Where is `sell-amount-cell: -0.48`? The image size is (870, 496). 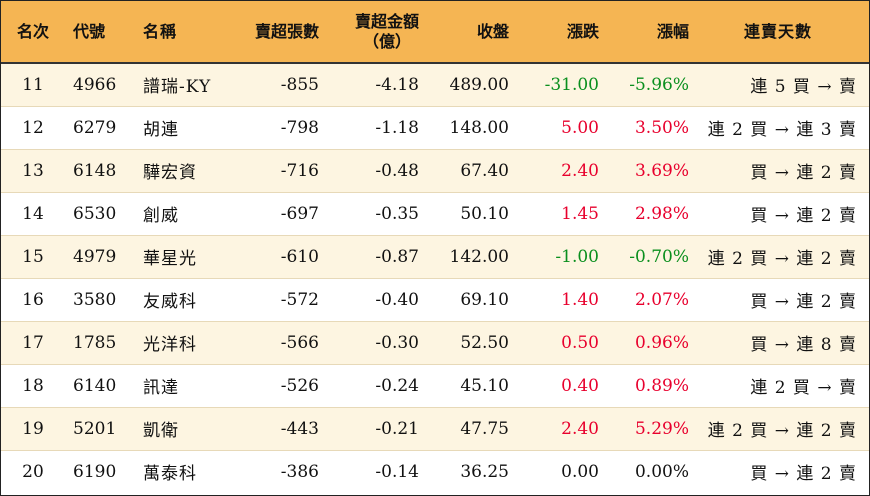 sell-amount-cell: -0.48 is located at coordinates (397, 170).